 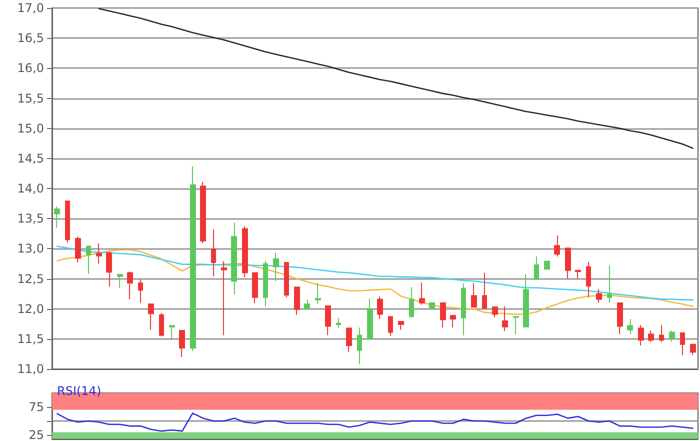 What do you see at coordinates (30, 128) in the screenshot?
I see `y-tick-label: 15,0` at bounding box center [30, 128].